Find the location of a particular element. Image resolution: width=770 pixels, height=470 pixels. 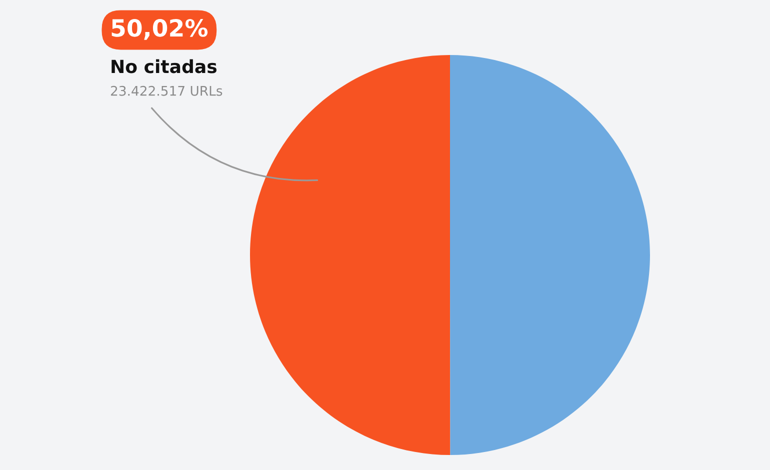

data-label: 50,02% is located at coordinates (160, 29).